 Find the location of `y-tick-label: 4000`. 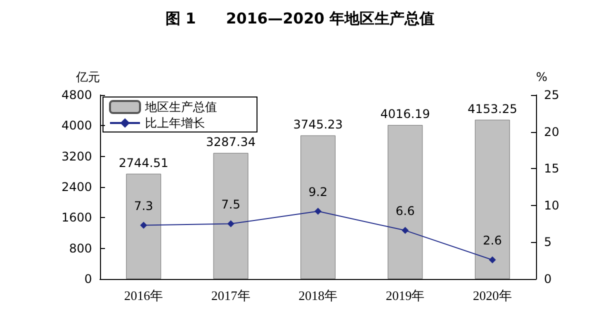

y-tick-label: 4000 is located at coordinates (76, 125).